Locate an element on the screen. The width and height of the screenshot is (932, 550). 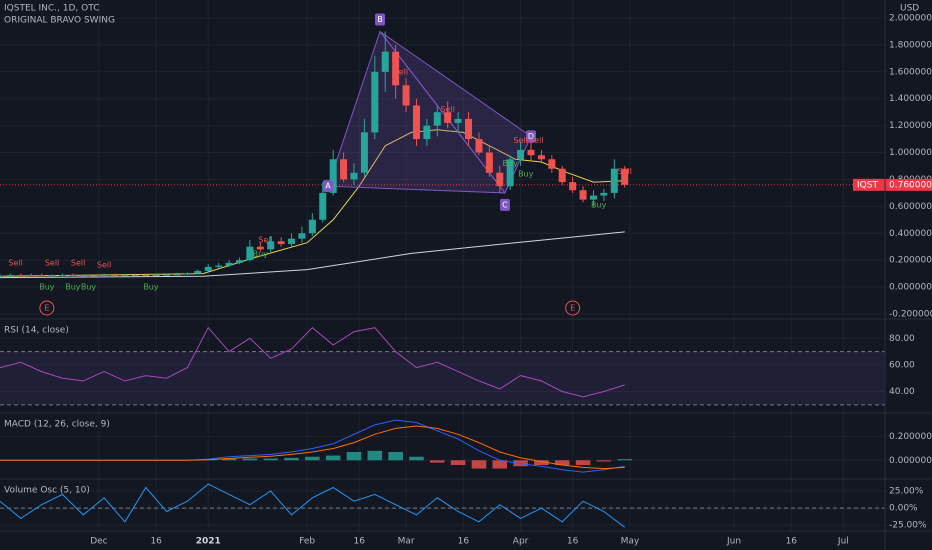
pattern-label: C is located at coordinates (505, 204).